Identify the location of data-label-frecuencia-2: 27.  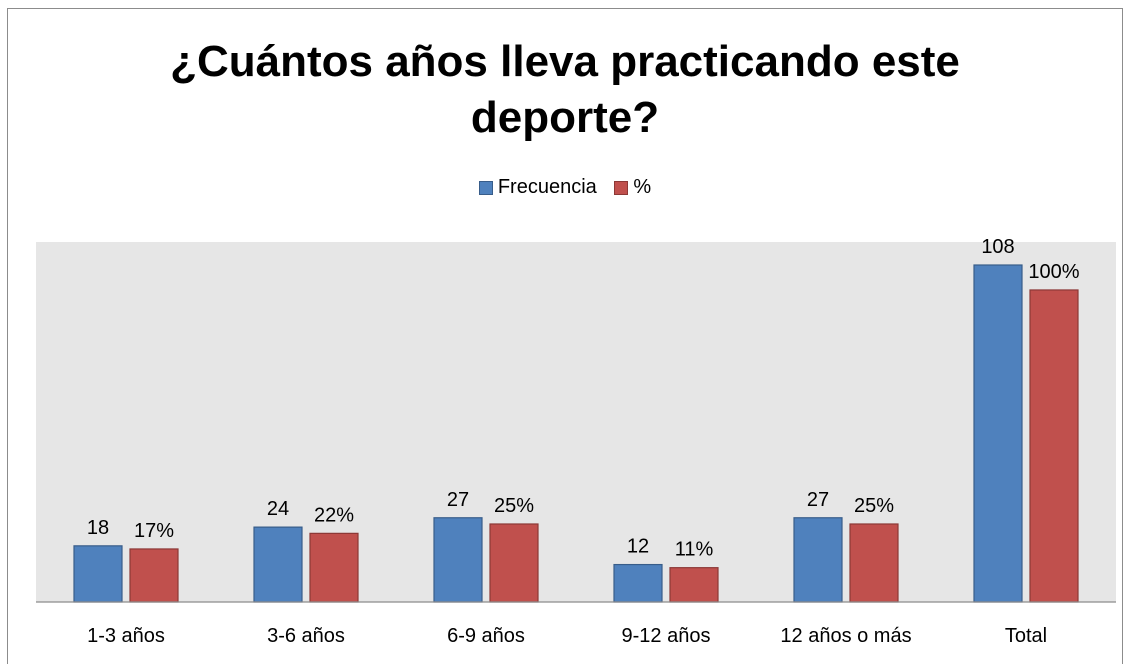
(458, 500).